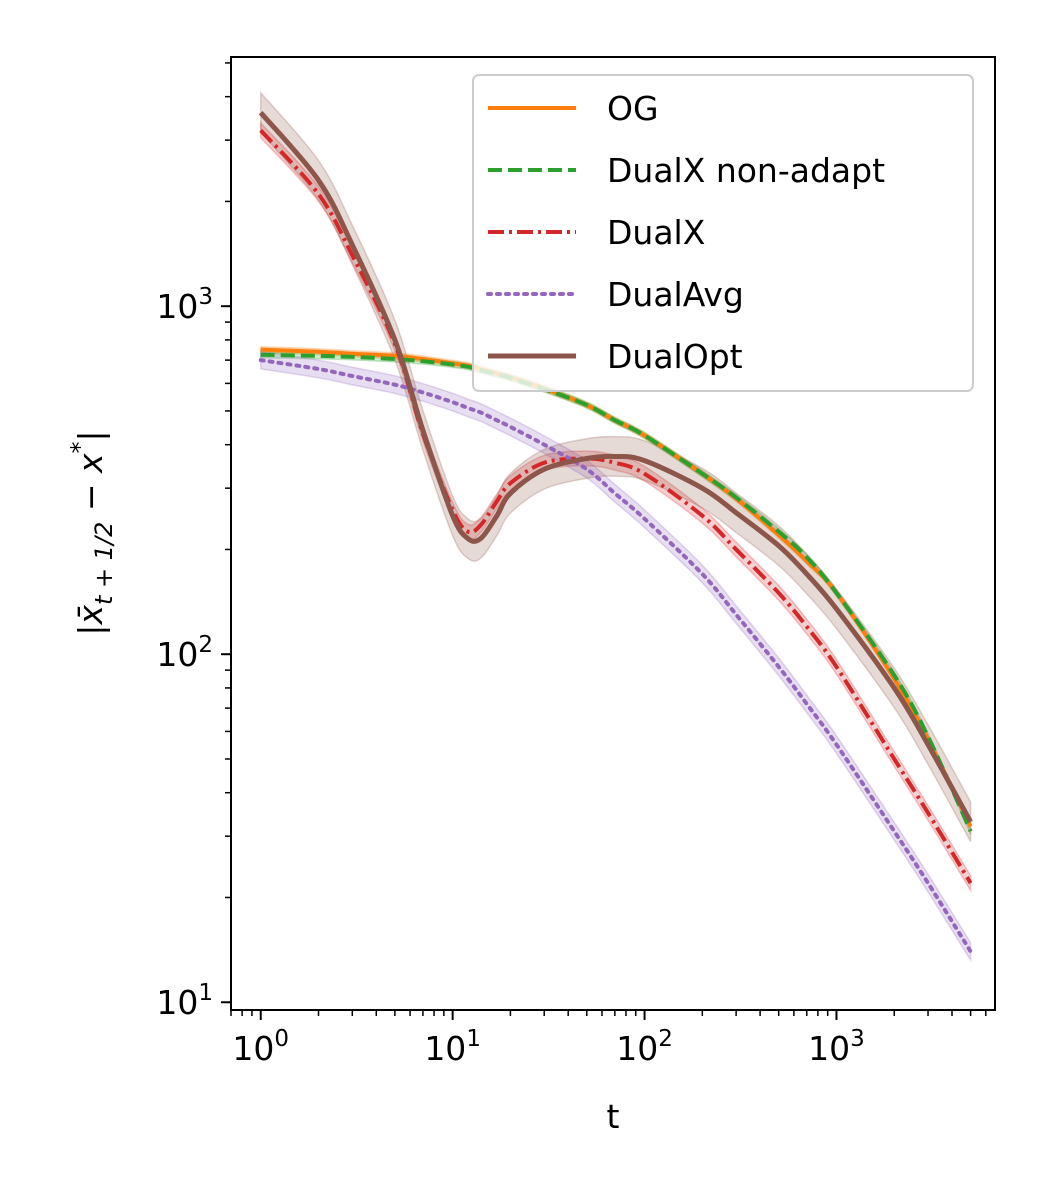  Describe the element at coordinates (656, 232) in the screenshot. I see `legend-label-dualx: DualX` at that location.